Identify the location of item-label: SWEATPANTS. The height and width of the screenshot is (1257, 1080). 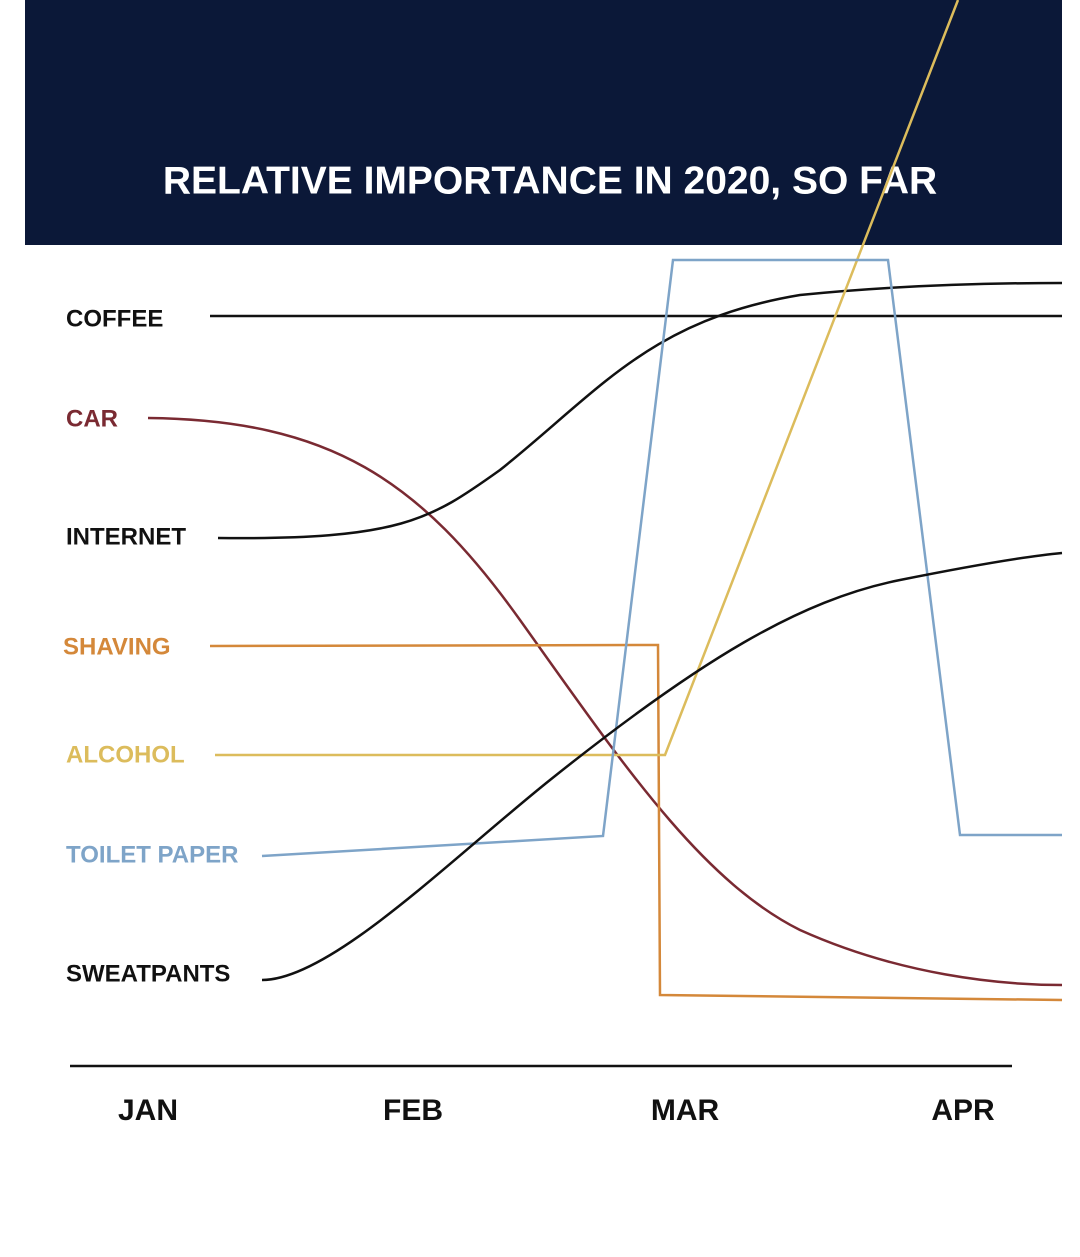
(148, 973).